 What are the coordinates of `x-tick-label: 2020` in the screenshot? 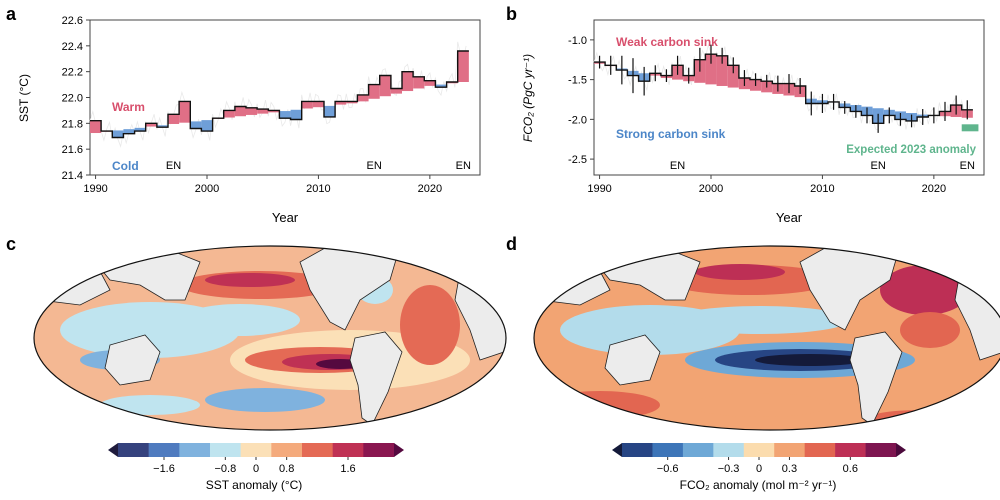 It's located at (430, 189).